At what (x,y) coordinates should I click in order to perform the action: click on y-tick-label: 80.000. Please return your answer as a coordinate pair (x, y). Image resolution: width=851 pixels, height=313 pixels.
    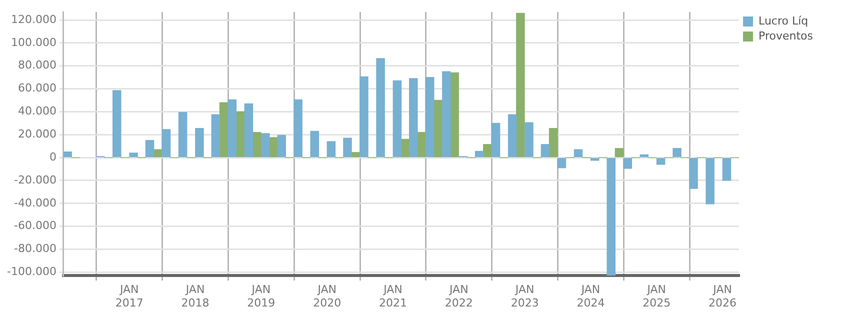
    Looking at the image, I should click on (37, 65).